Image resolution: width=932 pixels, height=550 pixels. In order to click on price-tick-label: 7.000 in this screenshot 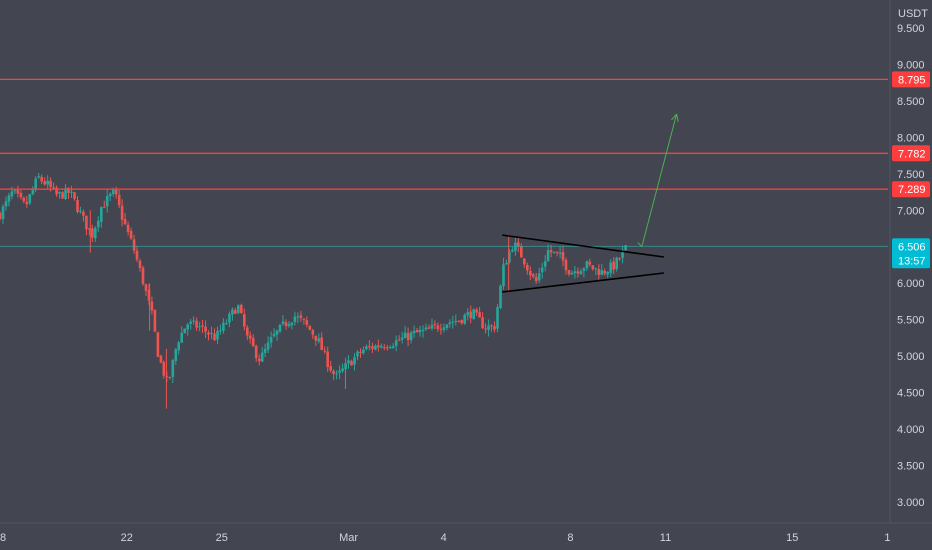, I will do `click(911, 211)`.